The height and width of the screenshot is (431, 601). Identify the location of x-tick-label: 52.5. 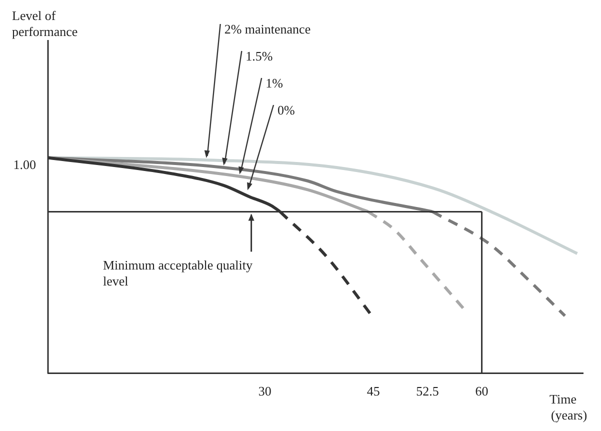
(427, 391).